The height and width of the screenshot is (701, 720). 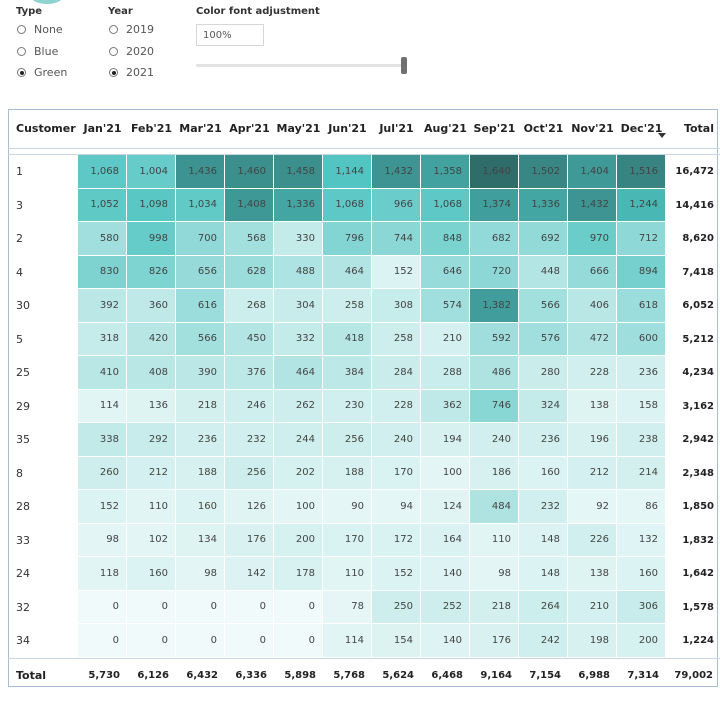 What do you see at coordinates (494, 172) in the screenshot?
I see `matrix-cell: 1,640` at bounding box center [494, 172].